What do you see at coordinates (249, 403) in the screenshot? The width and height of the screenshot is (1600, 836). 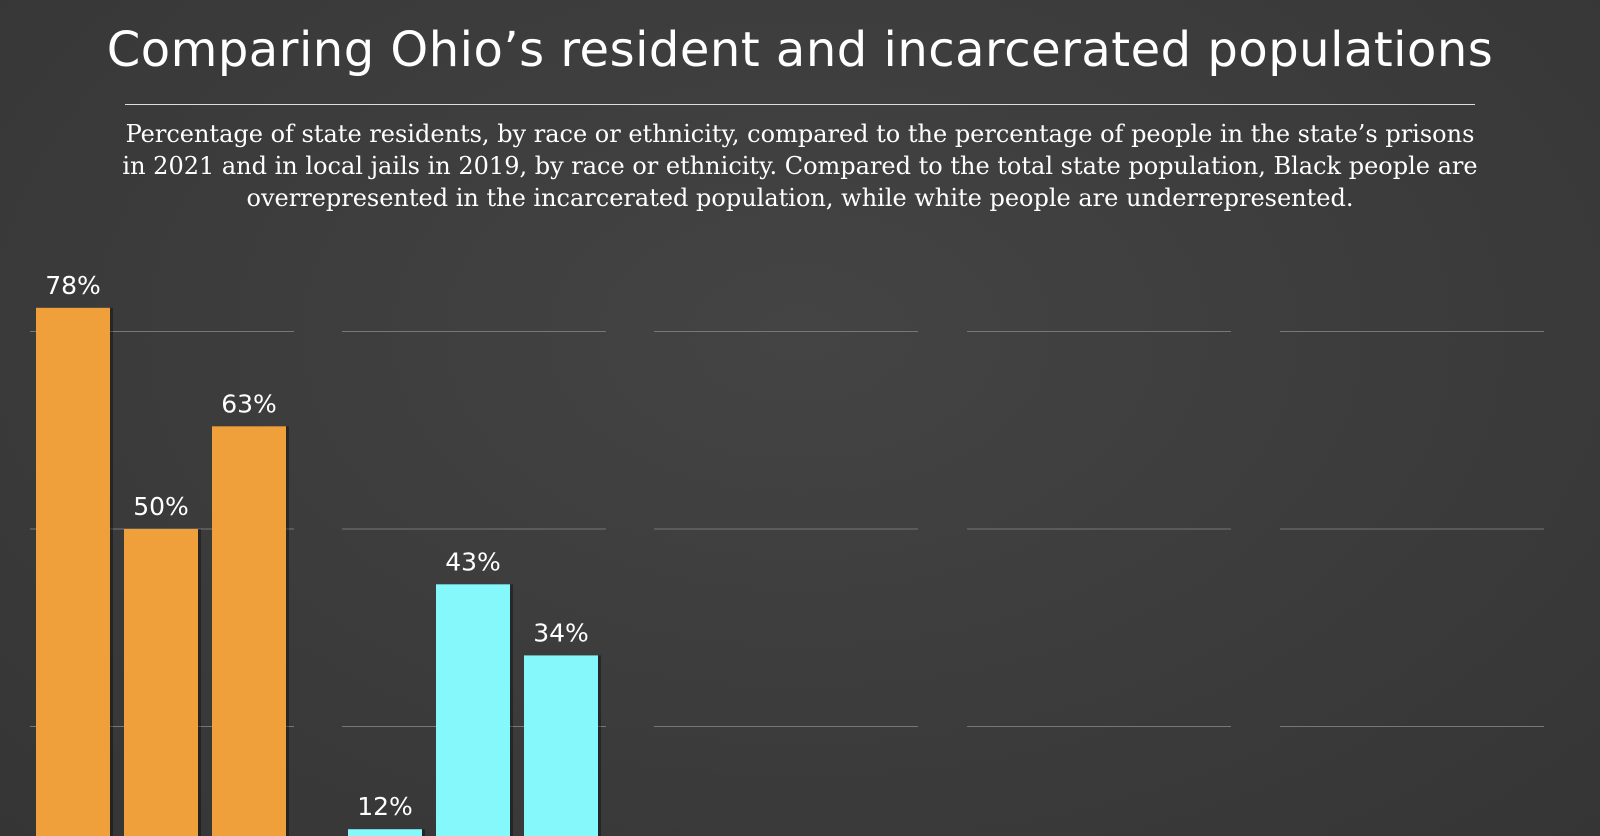 I see `data-label: 63%` at bounding box center [249, 403].